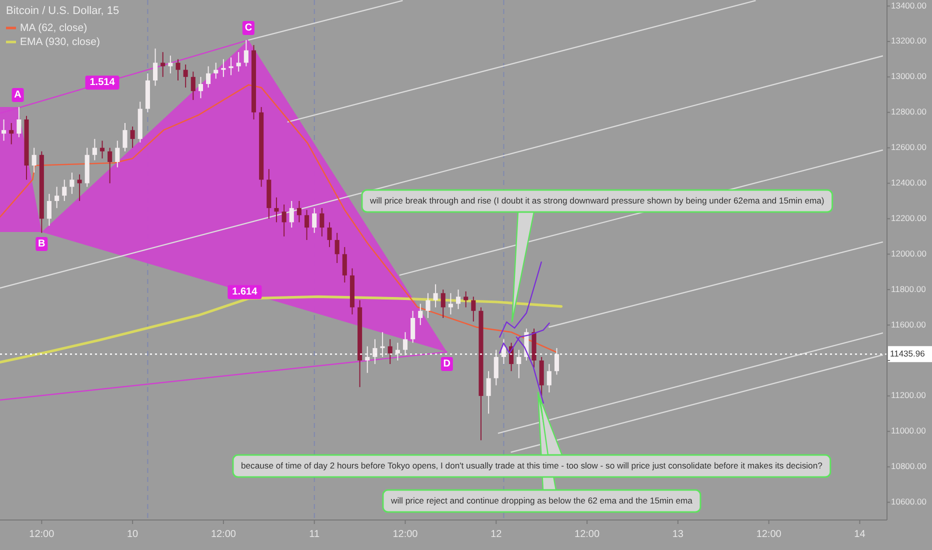 This screenshot has width=932, height=550. Describe the element at coordinates (909, 76) in the screenshot. I see `y-tick-label: 13000.00` at that location.